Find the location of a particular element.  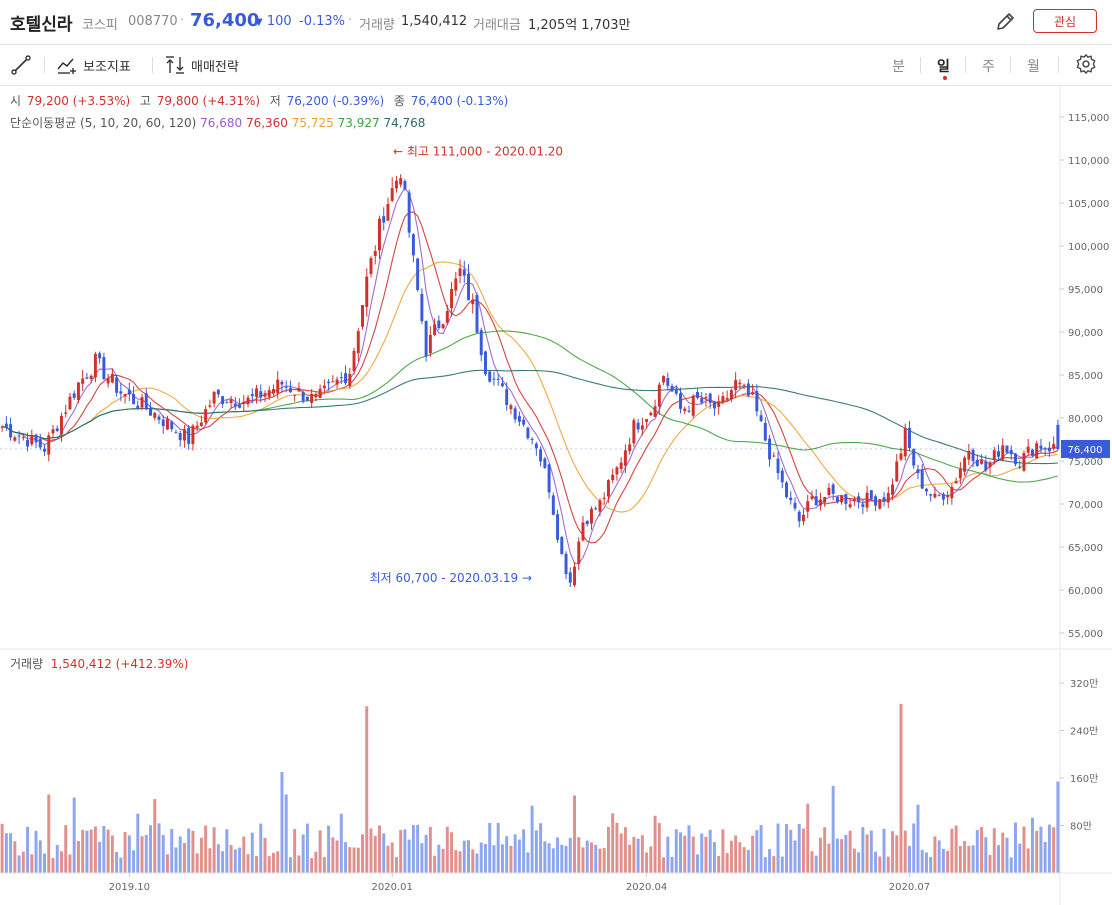

low-annotation: 최저 60,700 - 2020.03.19 → is located at coordinates (451, 578).